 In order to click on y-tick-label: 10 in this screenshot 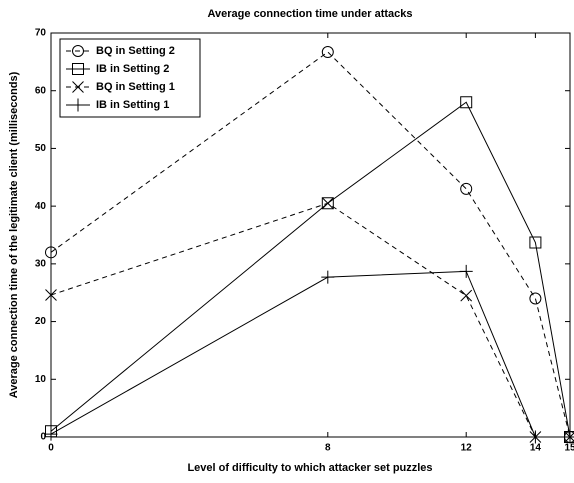, I will do `click(41, 379)`.